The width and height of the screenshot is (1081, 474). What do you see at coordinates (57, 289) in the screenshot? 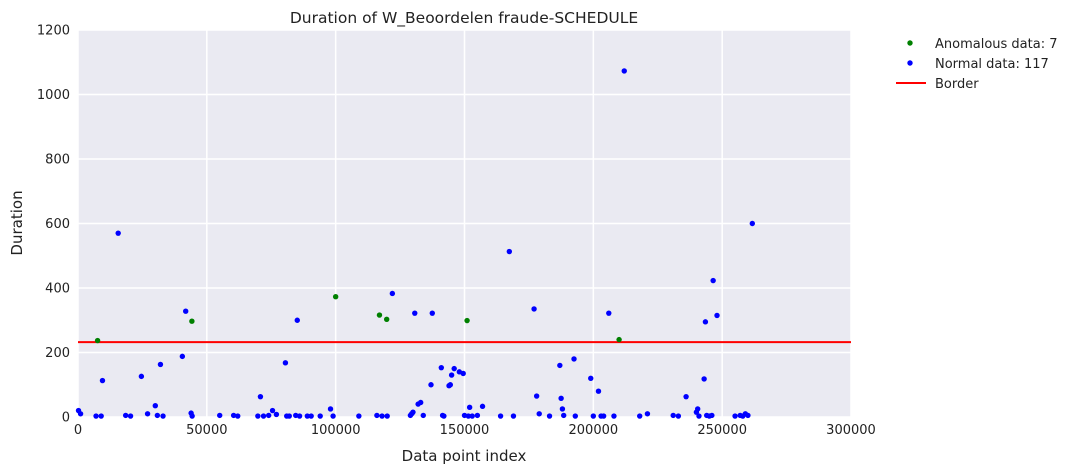
I see `y-tick-label: 400` at bounding box center [57, 289].